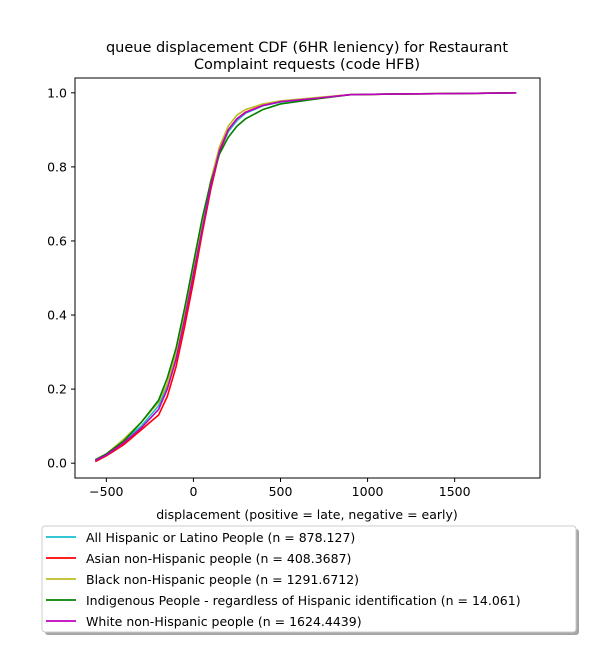  Describe the element at coordinates (106, 491) in the screenshot. I see `x-tick-label: −500` at that location.